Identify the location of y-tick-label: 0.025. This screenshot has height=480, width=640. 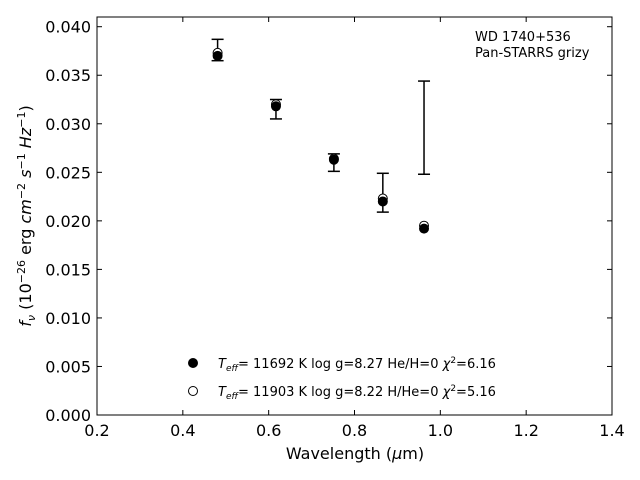
(68, 172).